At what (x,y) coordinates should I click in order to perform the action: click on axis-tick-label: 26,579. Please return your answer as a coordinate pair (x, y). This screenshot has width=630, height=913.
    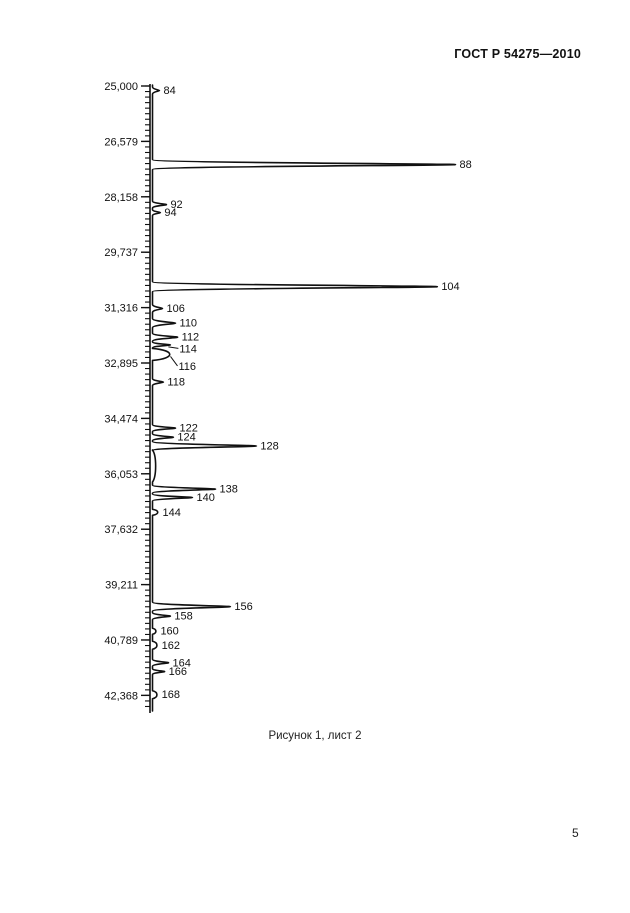
    Looking at the image, I should click on (121, 142).